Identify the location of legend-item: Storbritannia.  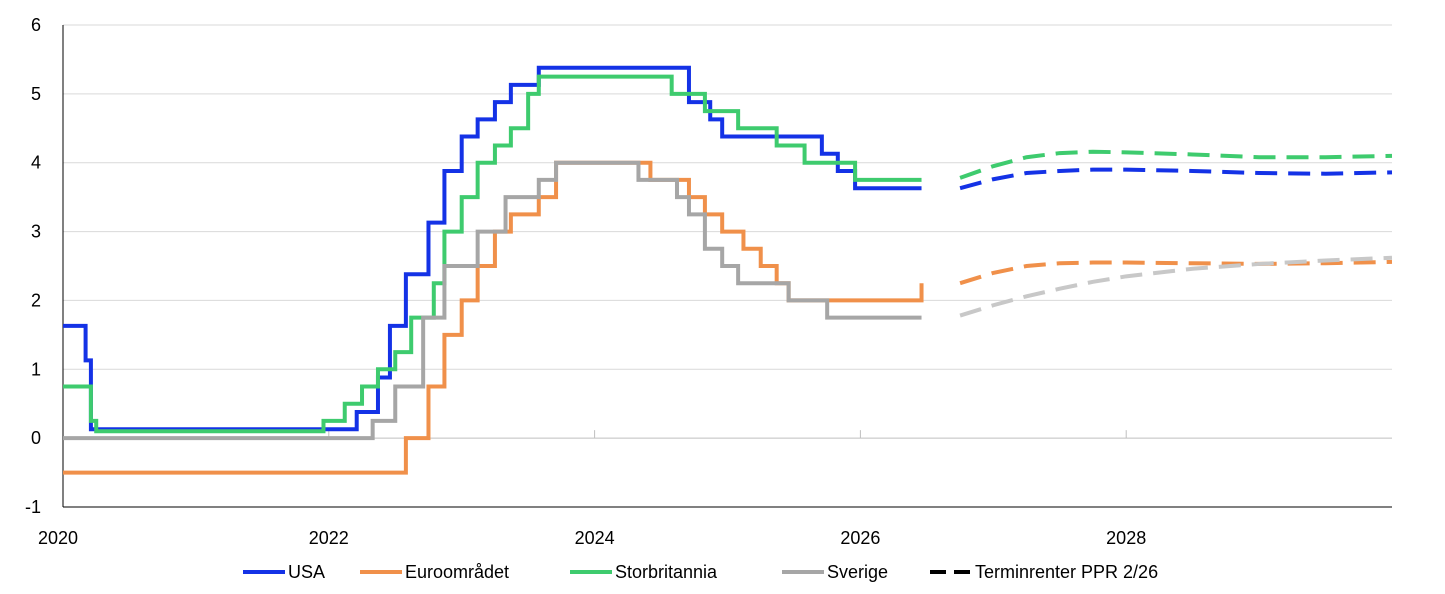
(644, 572).